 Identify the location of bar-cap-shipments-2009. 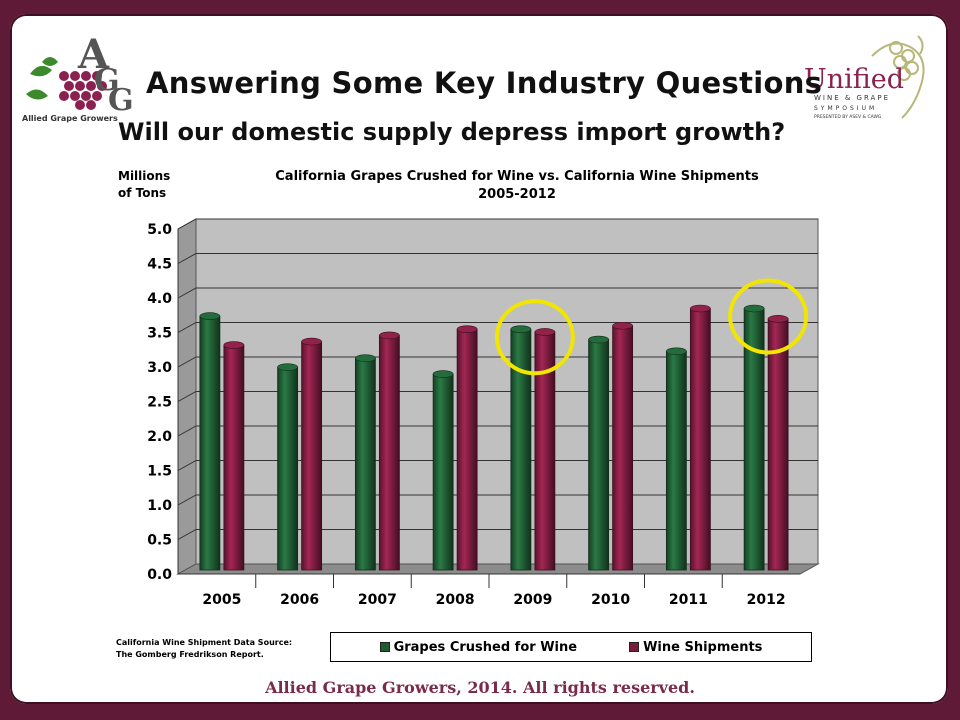
(545, 332).